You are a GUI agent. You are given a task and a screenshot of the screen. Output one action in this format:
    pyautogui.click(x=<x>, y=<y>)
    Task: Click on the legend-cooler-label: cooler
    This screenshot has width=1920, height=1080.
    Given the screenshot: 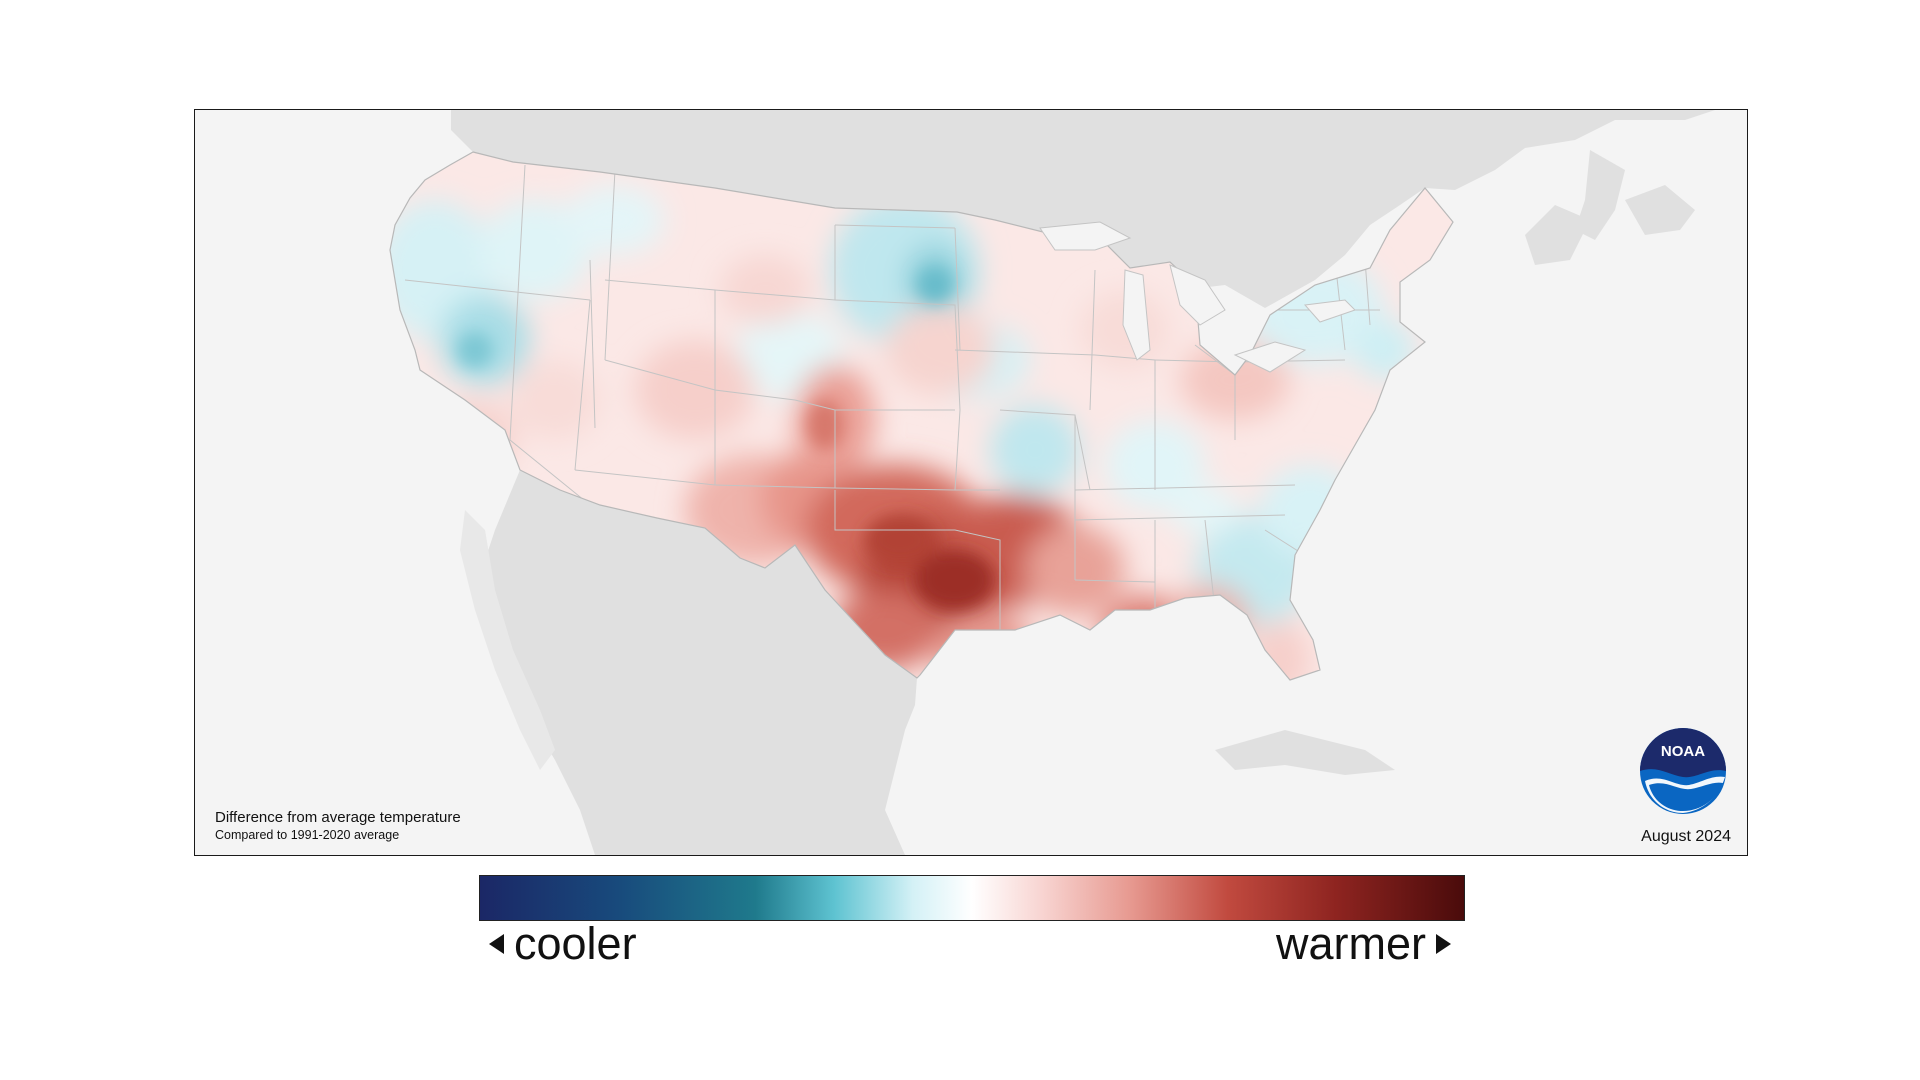 What is the action you would take?
    pyautogui.click(x=575, y=943)
    